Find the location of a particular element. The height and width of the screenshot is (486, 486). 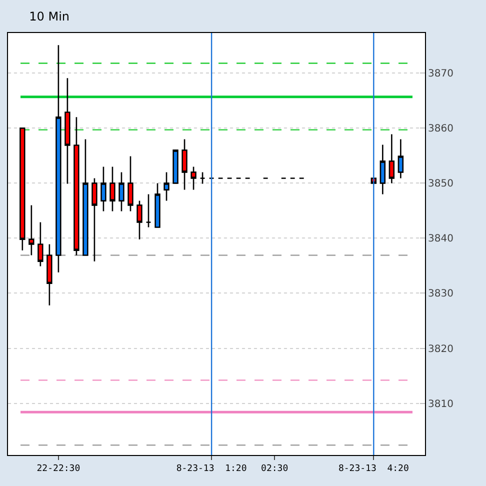

x-tick-label: 8-23-13 1:20 is located at coordinates (211, 469).